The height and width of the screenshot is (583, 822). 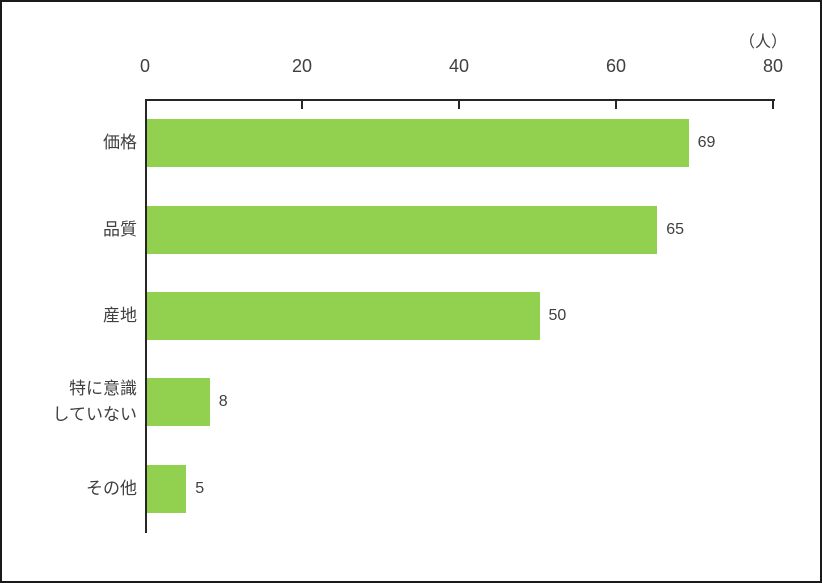 I want to click on x-tick-label: 60, so click(x=616, y=66).